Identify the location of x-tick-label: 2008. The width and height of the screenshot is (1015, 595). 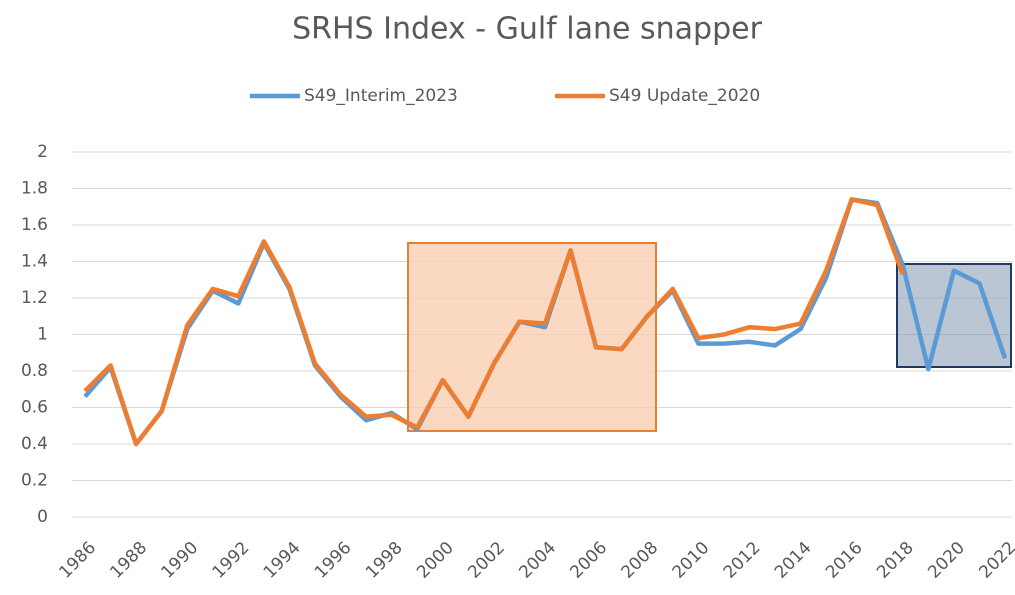
(640, 560).